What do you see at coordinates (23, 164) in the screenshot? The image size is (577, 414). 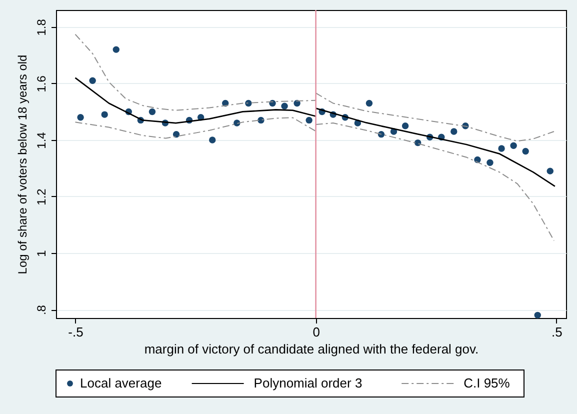 I see `y-axis-title: Log of share of voters below 18 years old` at bounding box center [23, 164].